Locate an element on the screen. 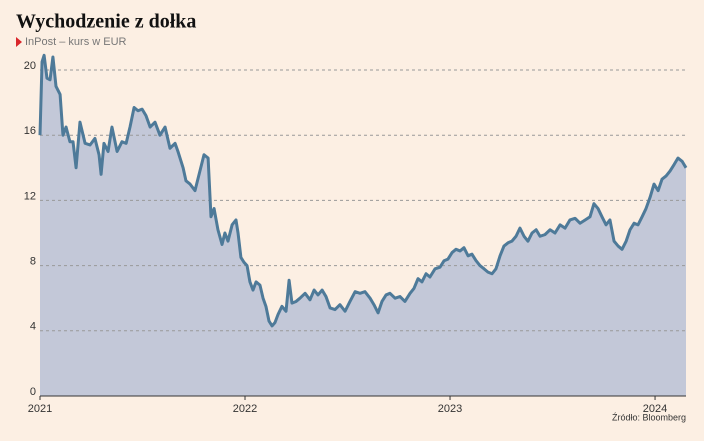 This screenshot has width=704, height=441. chart-subtitle: InPost – kurs w EUR is located at coordinates (76, 42).